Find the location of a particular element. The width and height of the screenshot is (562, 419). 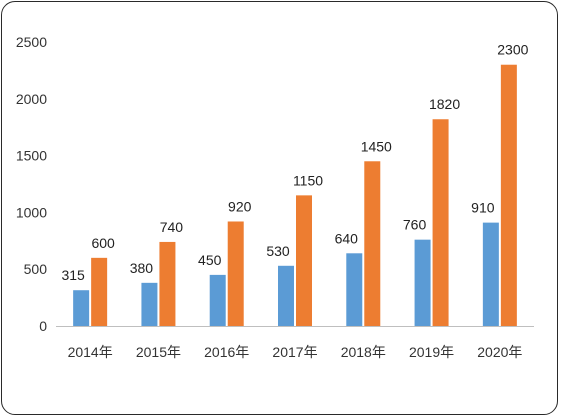

x-tick-label: 2020年 is located at coordinates (499, 352).